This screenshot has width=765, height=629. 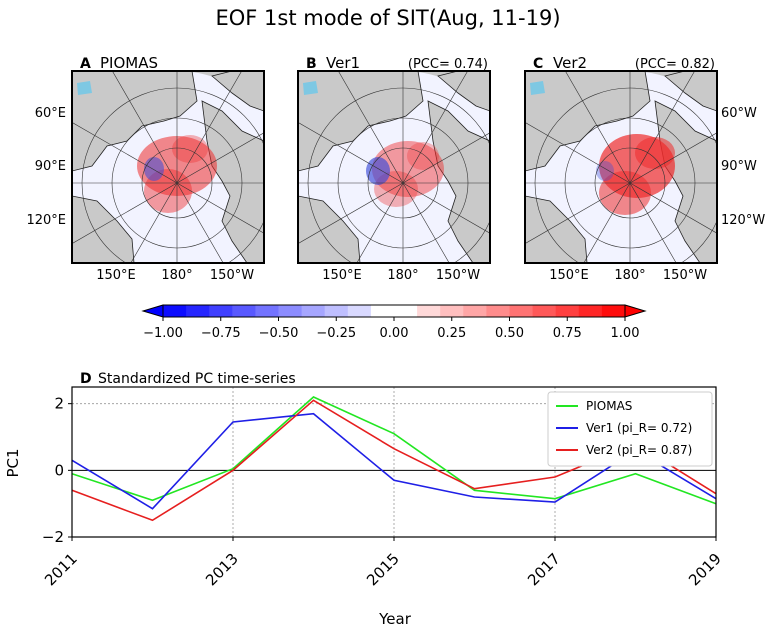 I want to click on panel-pcc: (PCC= 0.74), so click(x=448, y=64).